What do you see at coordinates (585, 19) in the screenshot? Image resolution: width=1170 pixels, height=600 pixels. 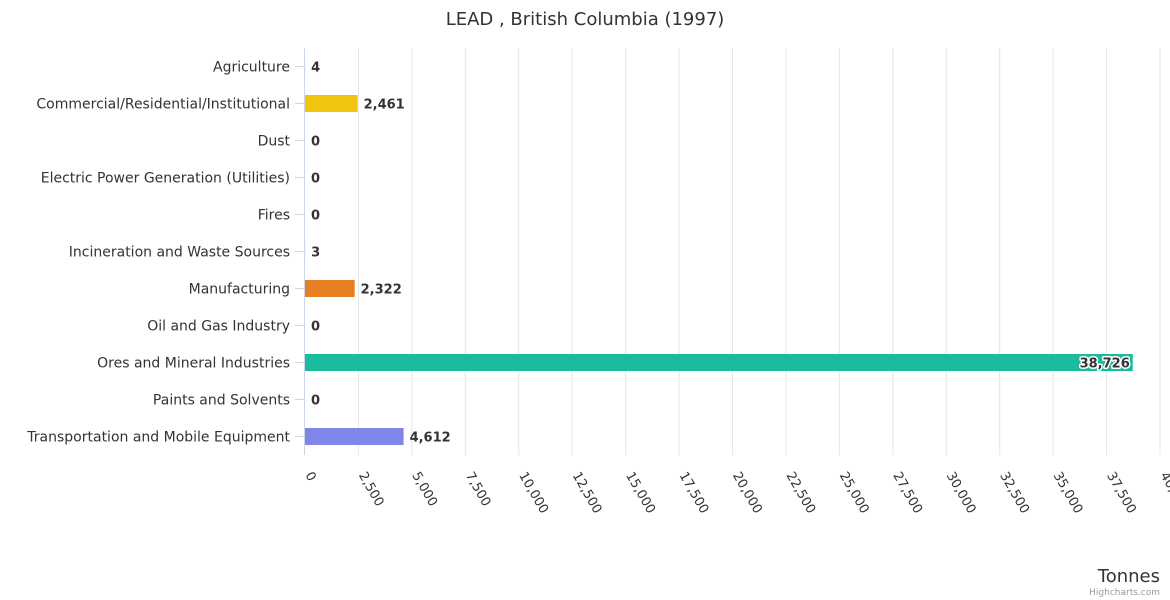 I see `chart-title: LEAD , British Columbia (1997)` at bounding box center [585, 19].